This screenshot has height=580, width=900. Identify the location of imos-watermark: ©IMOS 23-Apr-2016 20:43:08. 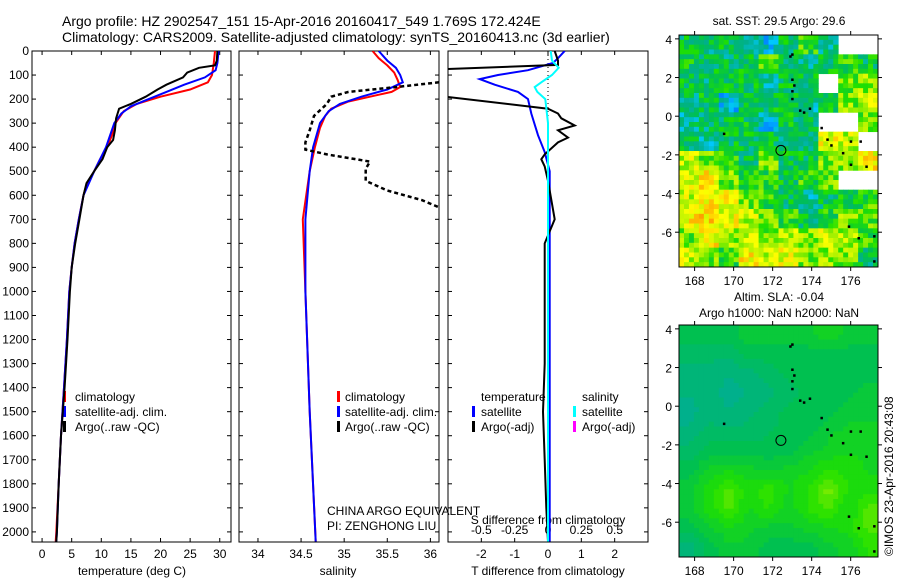
(889, 476).